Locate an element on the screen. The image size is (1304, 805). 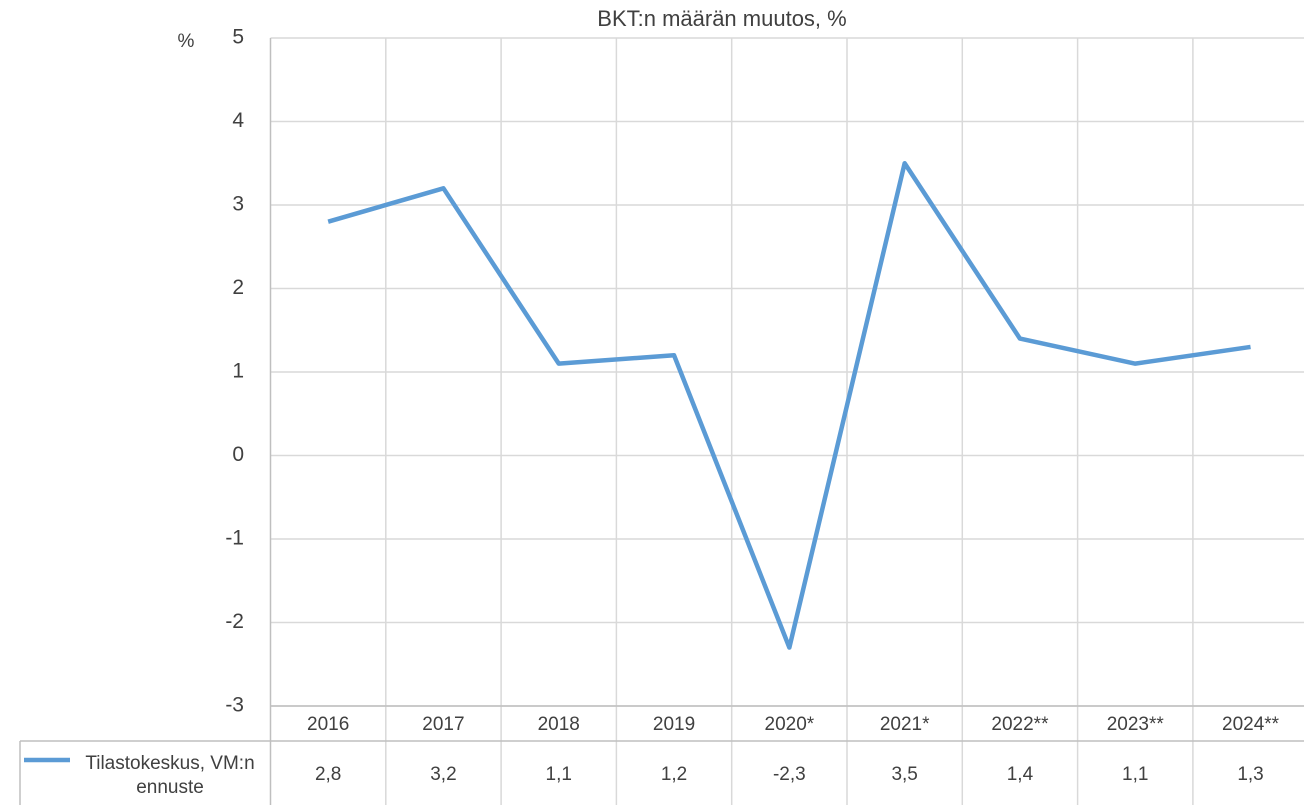
y-tick-label: -1 is located at coordinates (234, 538).